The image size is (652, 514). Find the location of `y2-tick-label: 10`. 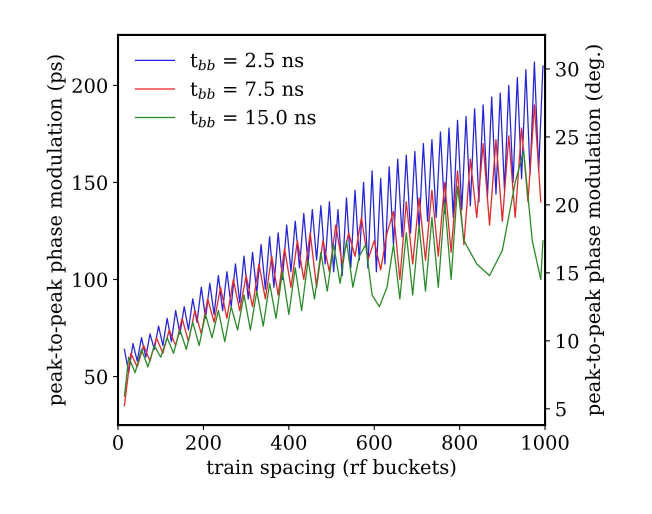

y2-tick-label: 10 is located at coordinates (567, 341).